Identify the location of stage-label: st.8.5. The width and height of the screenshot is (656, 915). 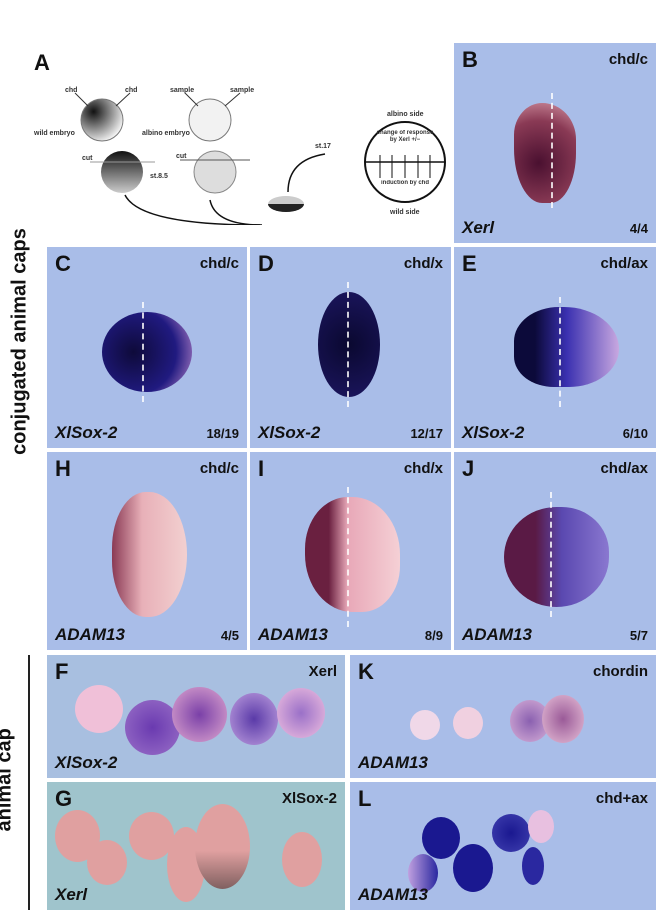
(159, 176).